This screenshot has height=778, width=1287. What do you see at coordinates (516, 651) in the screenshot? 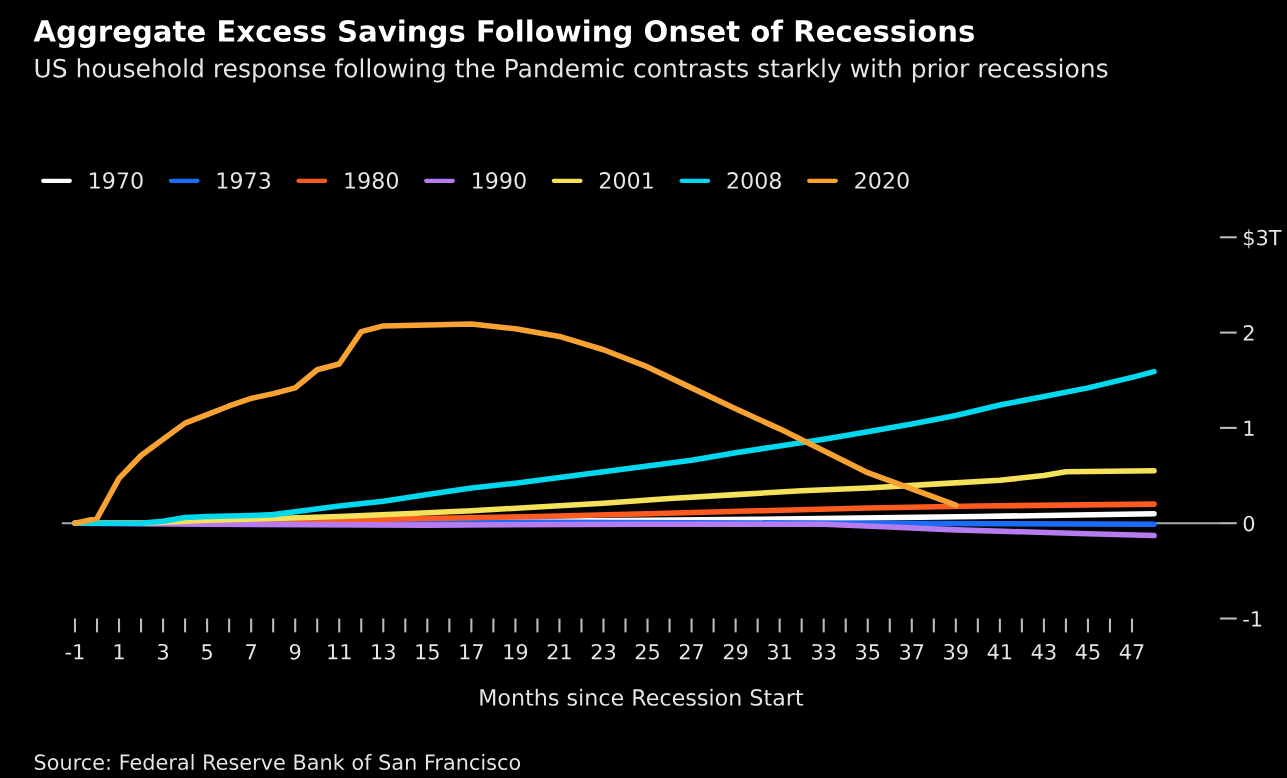
I see `x-tick-label: 19` at bounding box center [516, 651].